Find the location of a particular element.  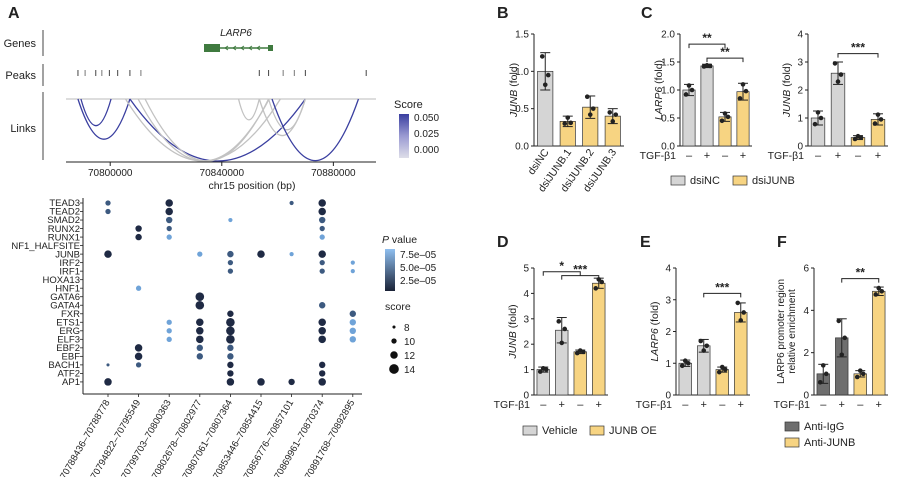

chart-e-tgf-label: TGF-β1 is located at coordinates (654, 405).